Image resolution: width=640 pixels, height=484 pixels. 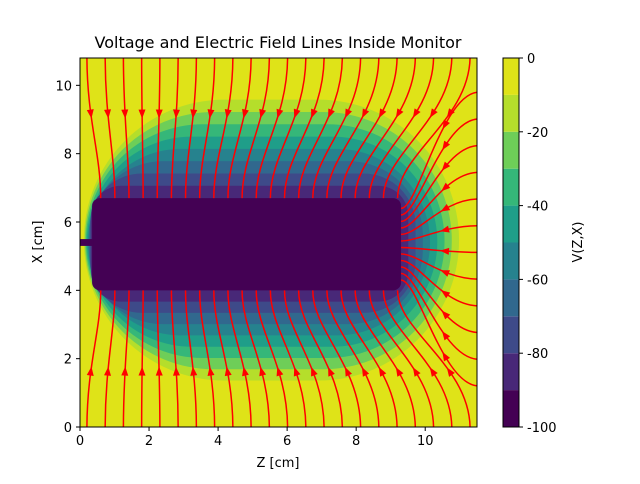 I want to click on colorbar-tick-label: -100, so click(x=542, y=428).